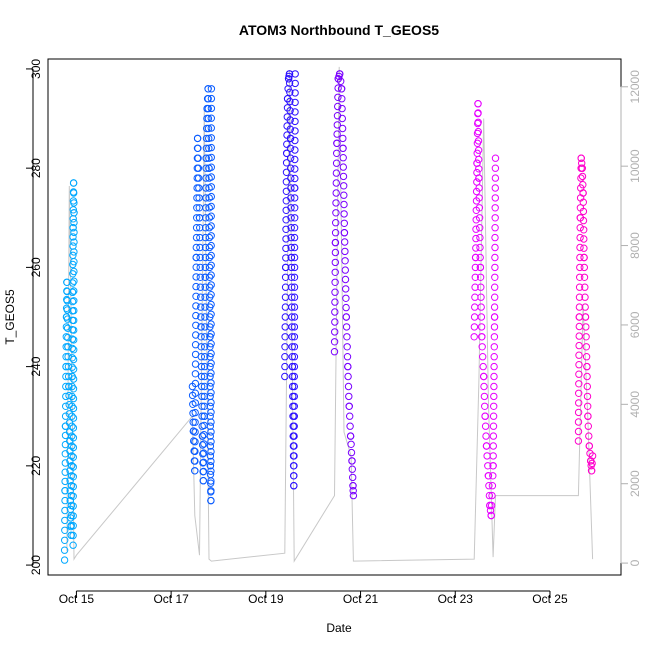 This screenshot has width=650, height=650. I want to click on y-tick-label: 240, so click(36, 366).